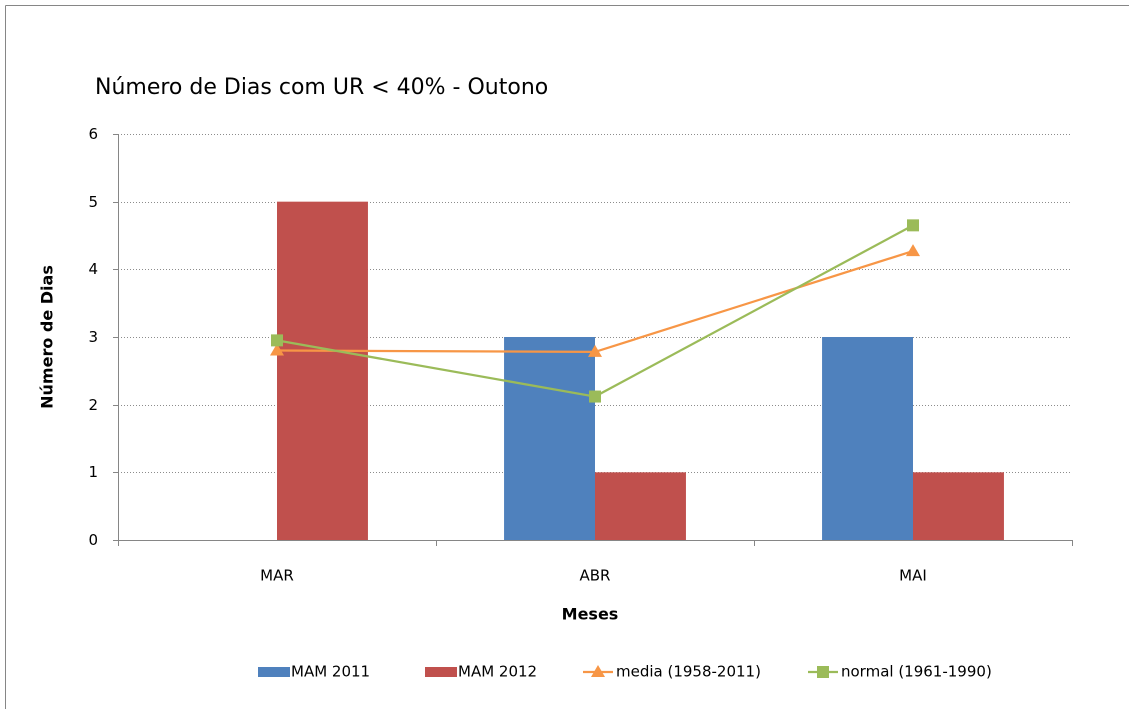  Describe the element at coordinates (497, 672) in the screenshot. I see `legend-label: MAM 2012` at that location.